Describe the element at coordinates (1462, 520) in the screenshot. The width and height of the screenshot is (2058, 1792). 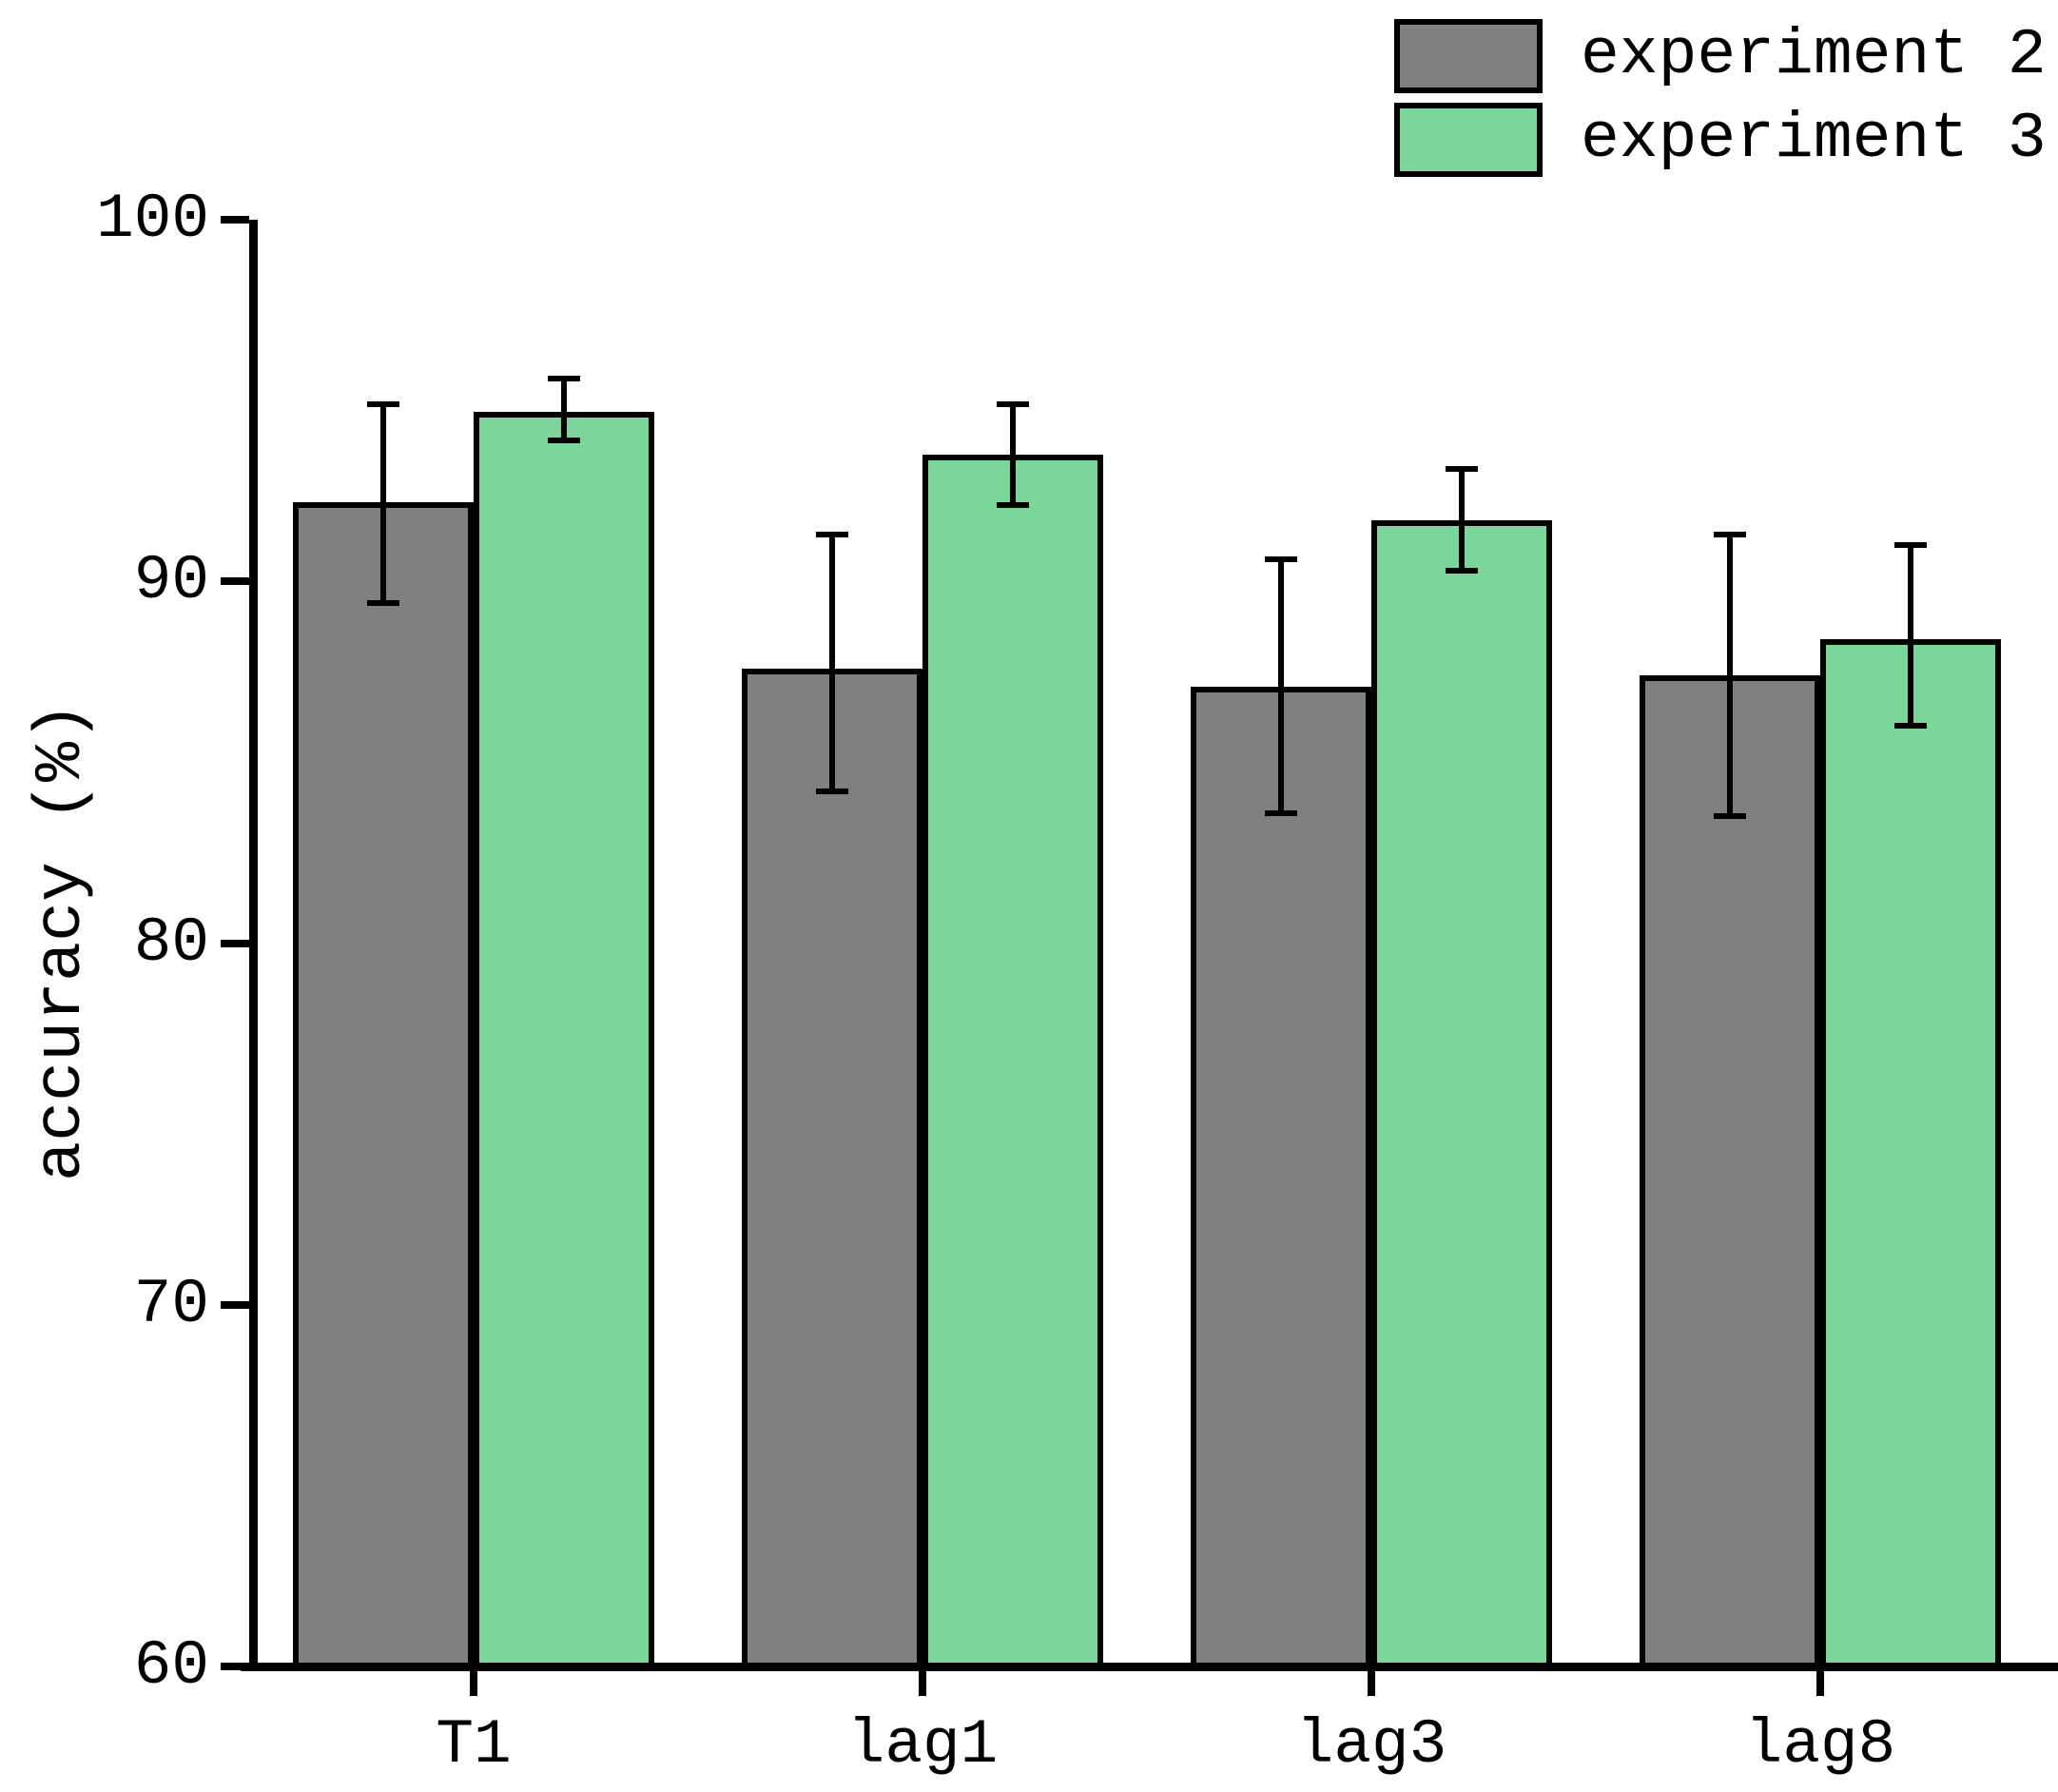
I see `error-bar-experiment-3-lag3-line` at that location.